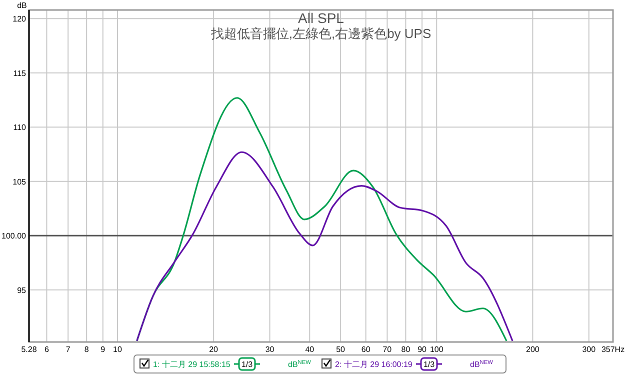  I want to click on y-tick-label: 115, so click(20, 73).